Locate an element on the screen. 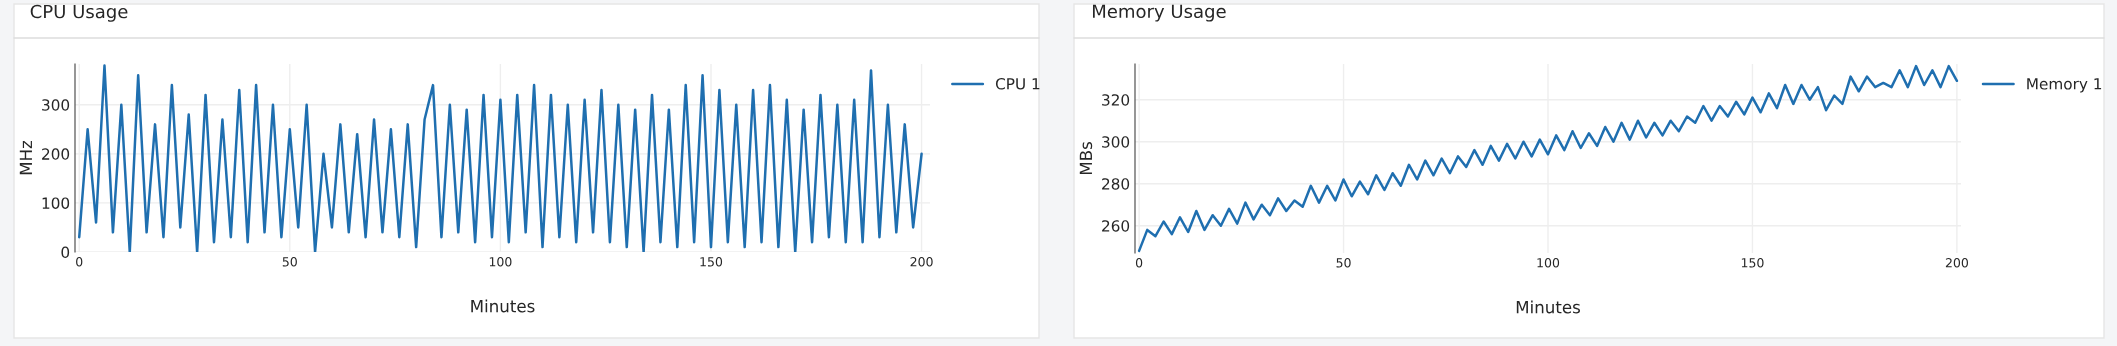  y-axis-title: MBs is located at coordinates (1086, 158).